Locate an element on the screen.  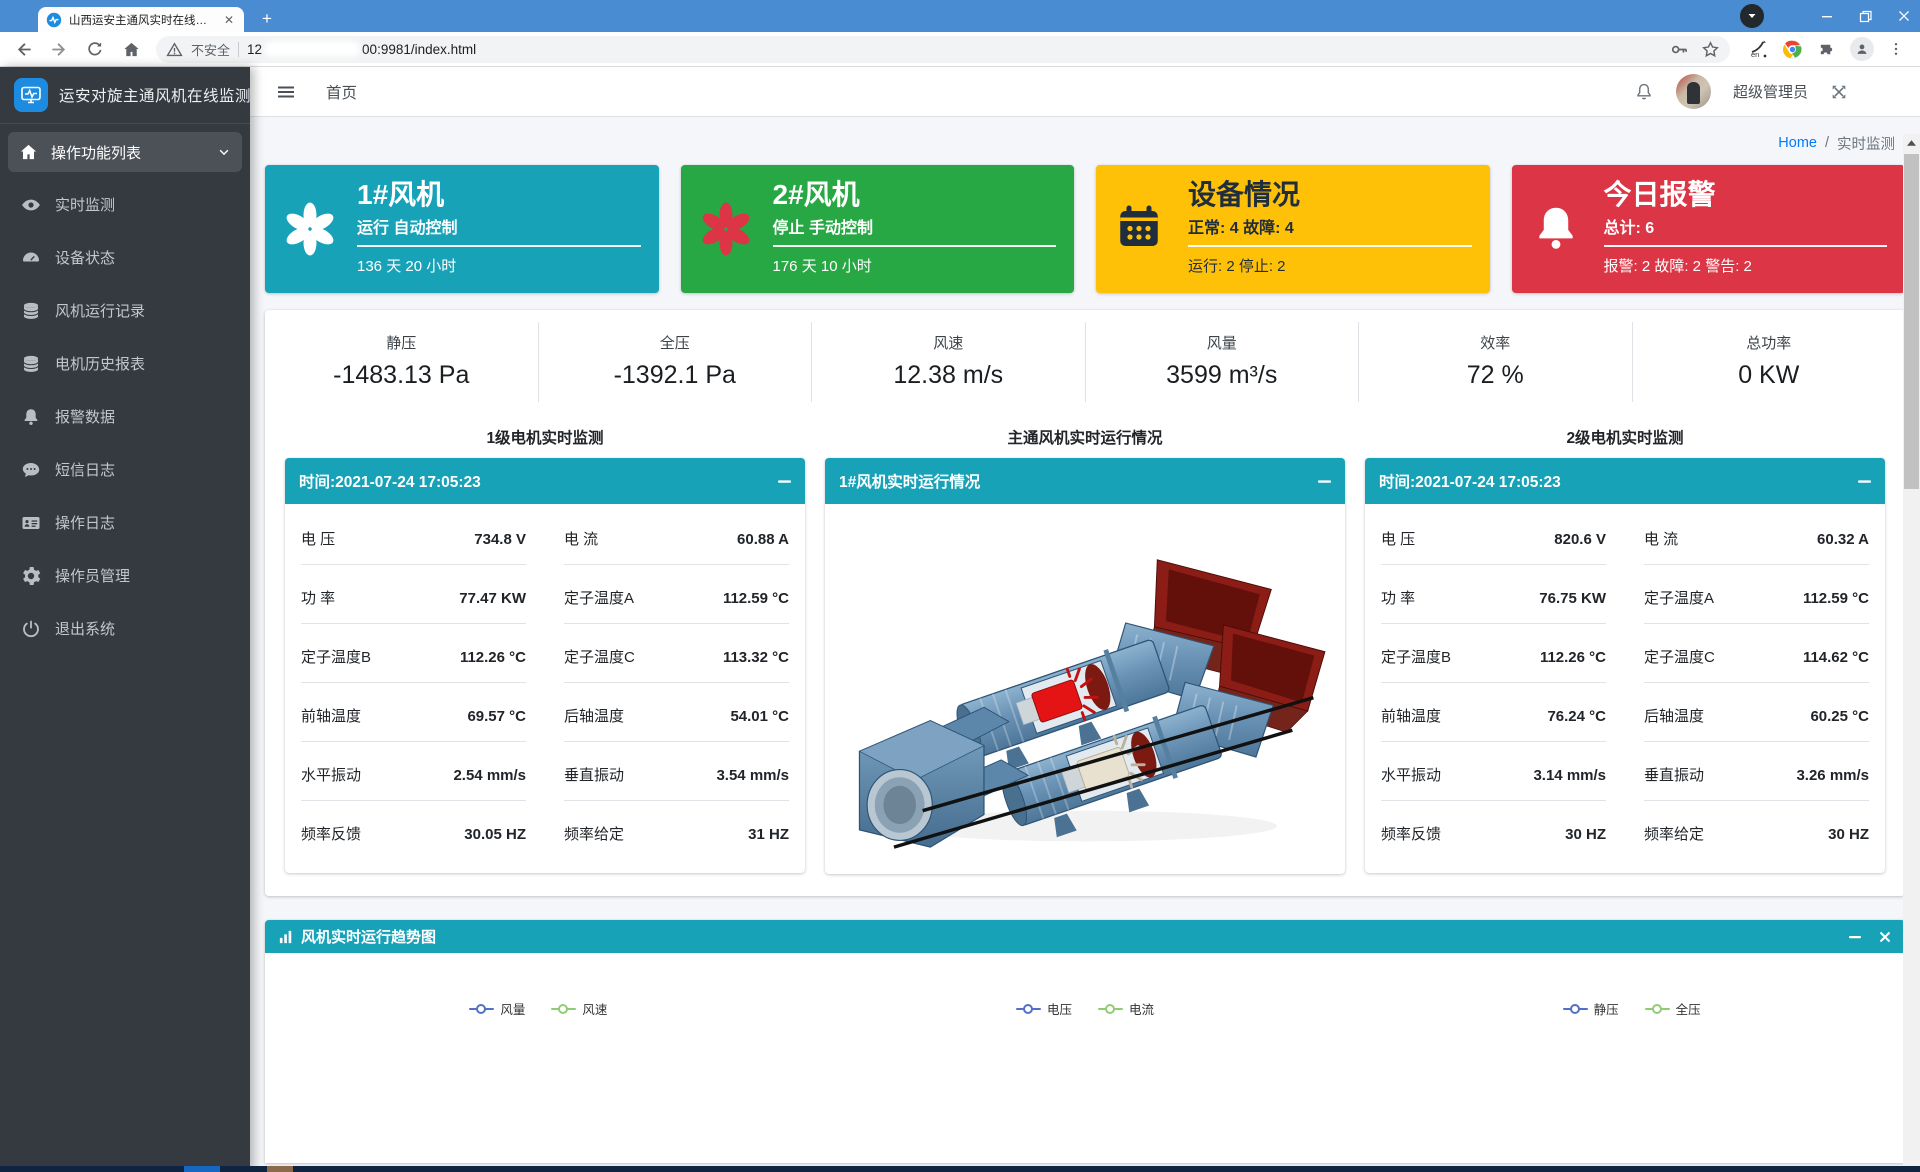
window-controls is located at coordinates (1865, 16).